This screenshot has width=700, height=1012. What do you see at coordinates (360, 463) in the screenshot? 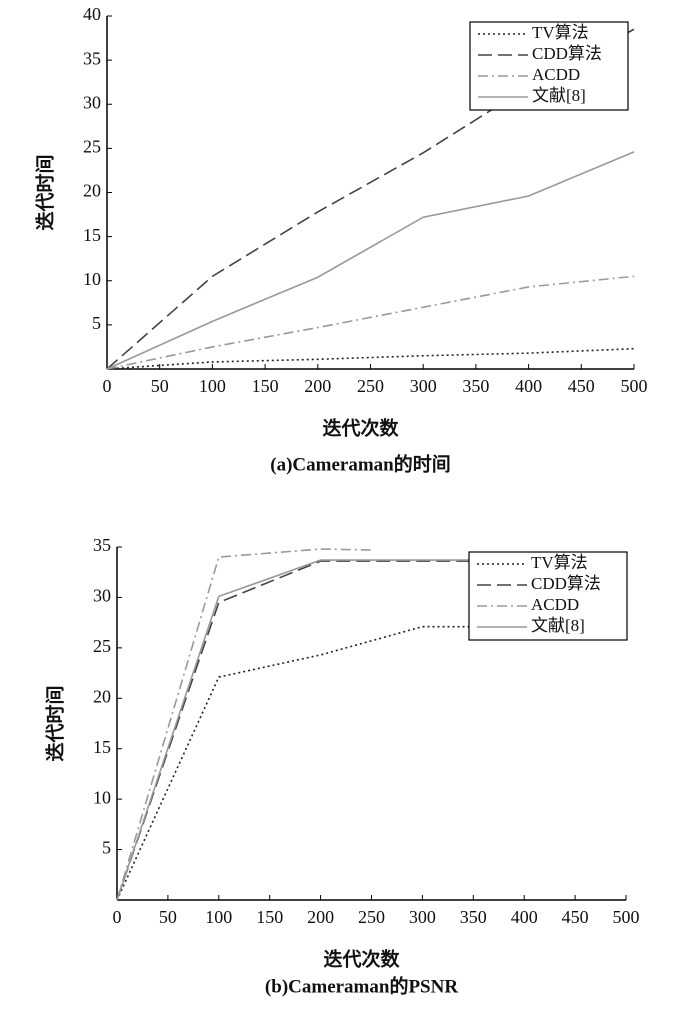
I see `chart-title: (a)Cameraman的时间` at bounding box center [360, 463].